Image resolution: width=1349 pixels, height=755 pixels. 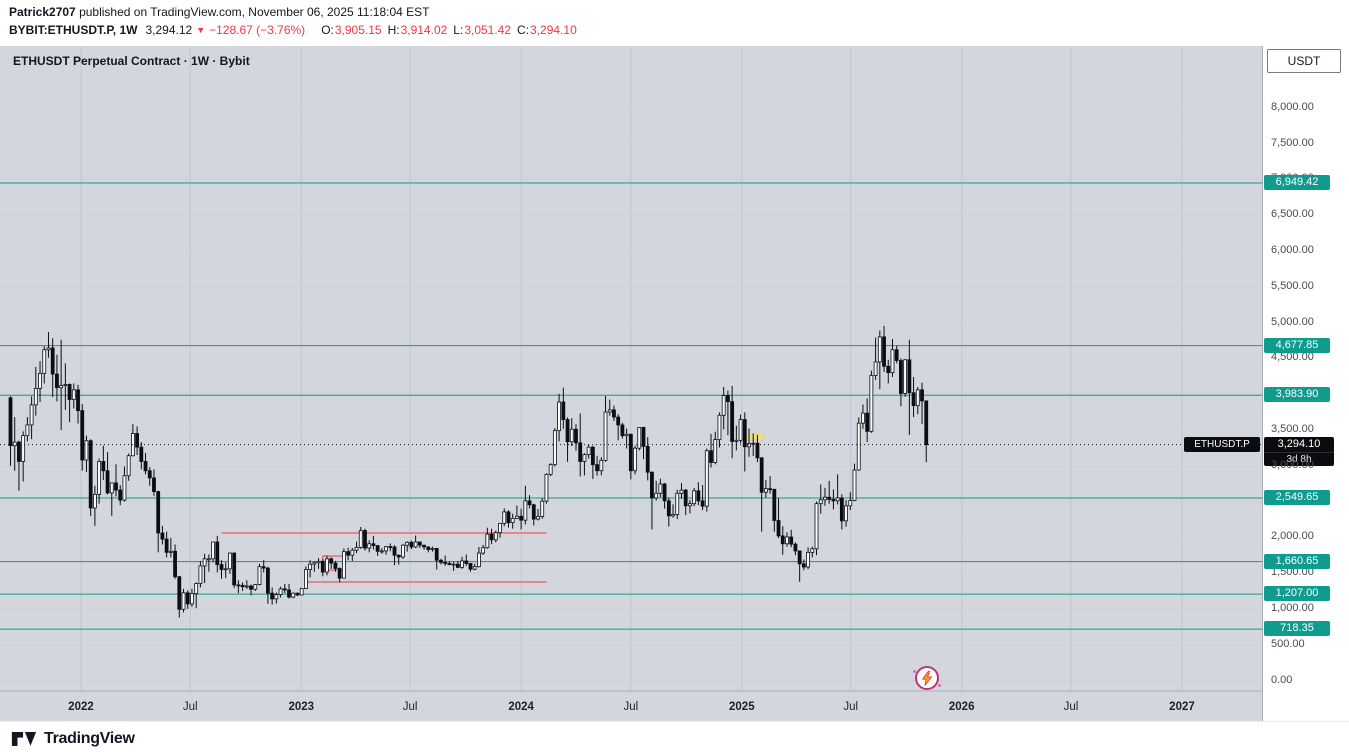 What do you see at coordinates (1292, 607) in the screenshot?
I see `price-tick-label: 1,000.00` at bounding box center [1292, 607].